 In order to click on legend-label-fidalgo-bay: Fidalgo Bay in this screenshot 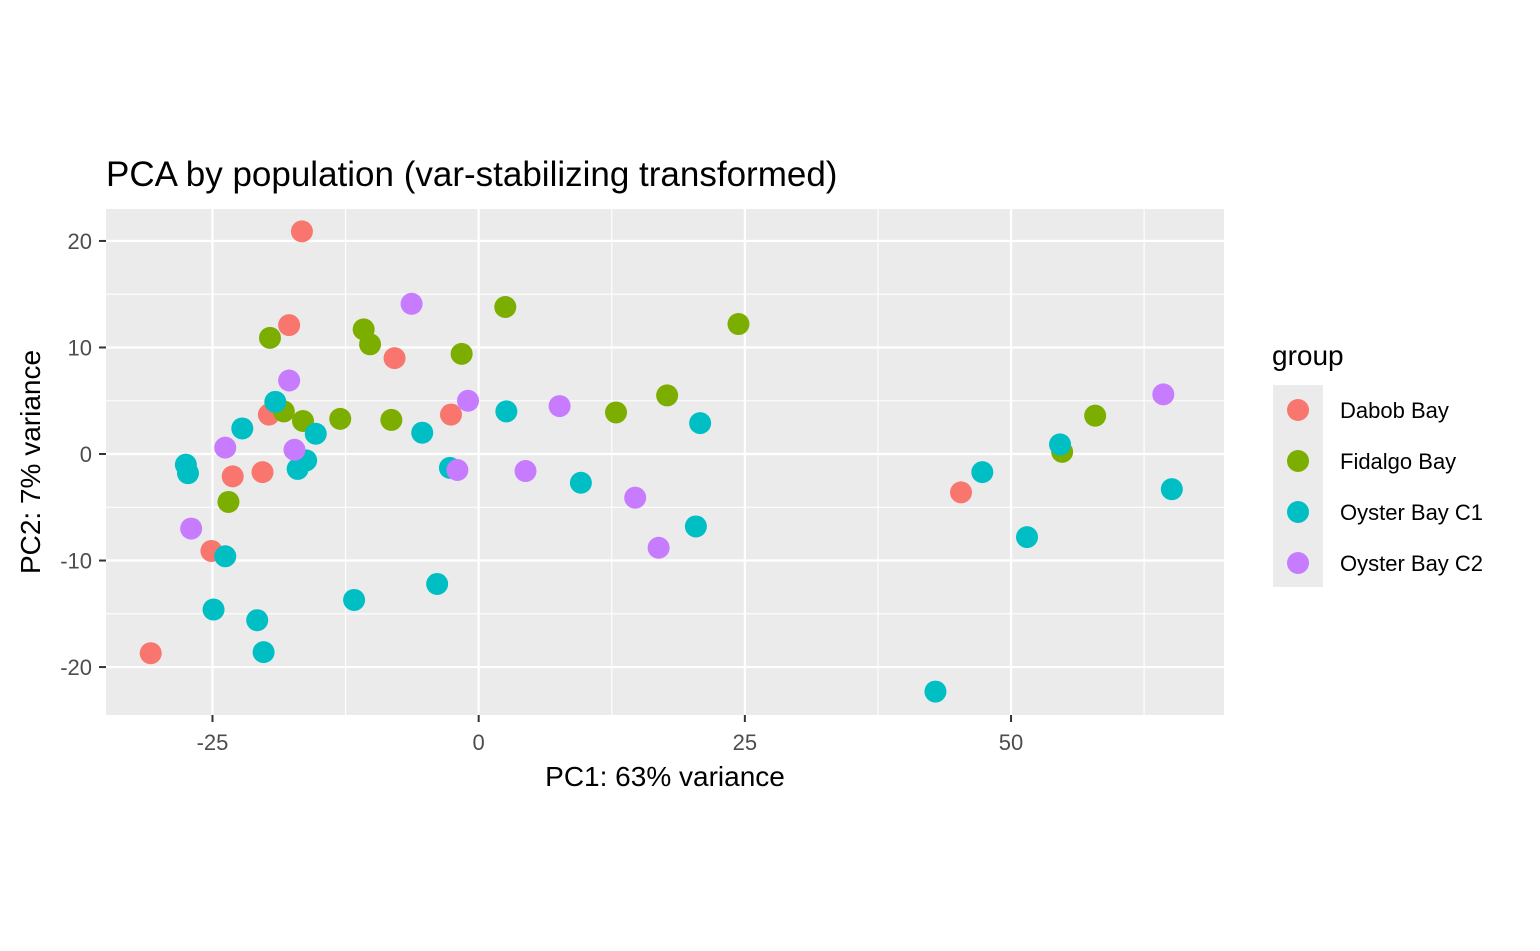, I will do `click(1398, 461)`.